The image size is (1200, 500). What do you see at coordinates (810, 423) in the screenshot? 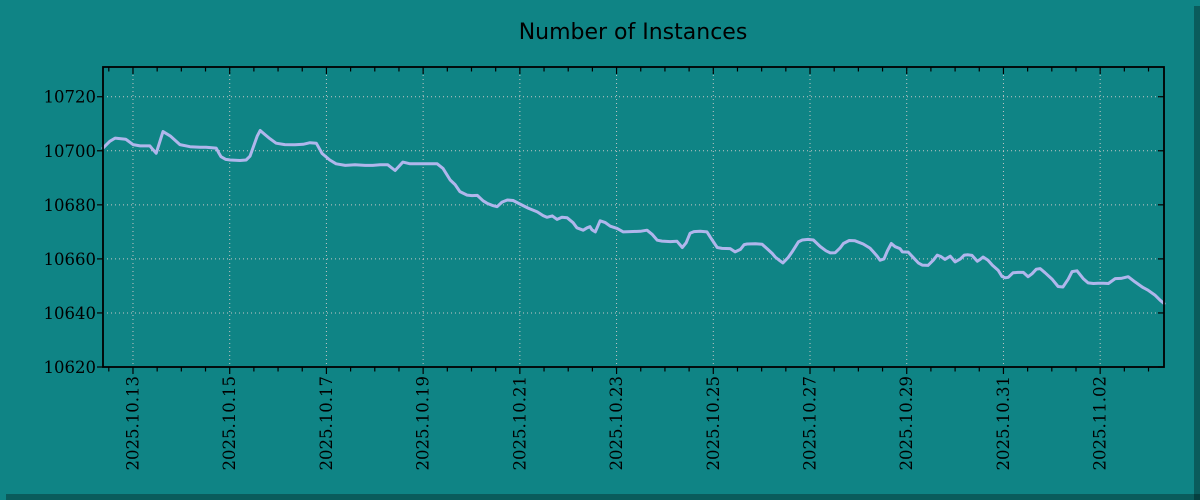
I see `x-tick-label: 2025.10.27` at bounding box center [810, 423].